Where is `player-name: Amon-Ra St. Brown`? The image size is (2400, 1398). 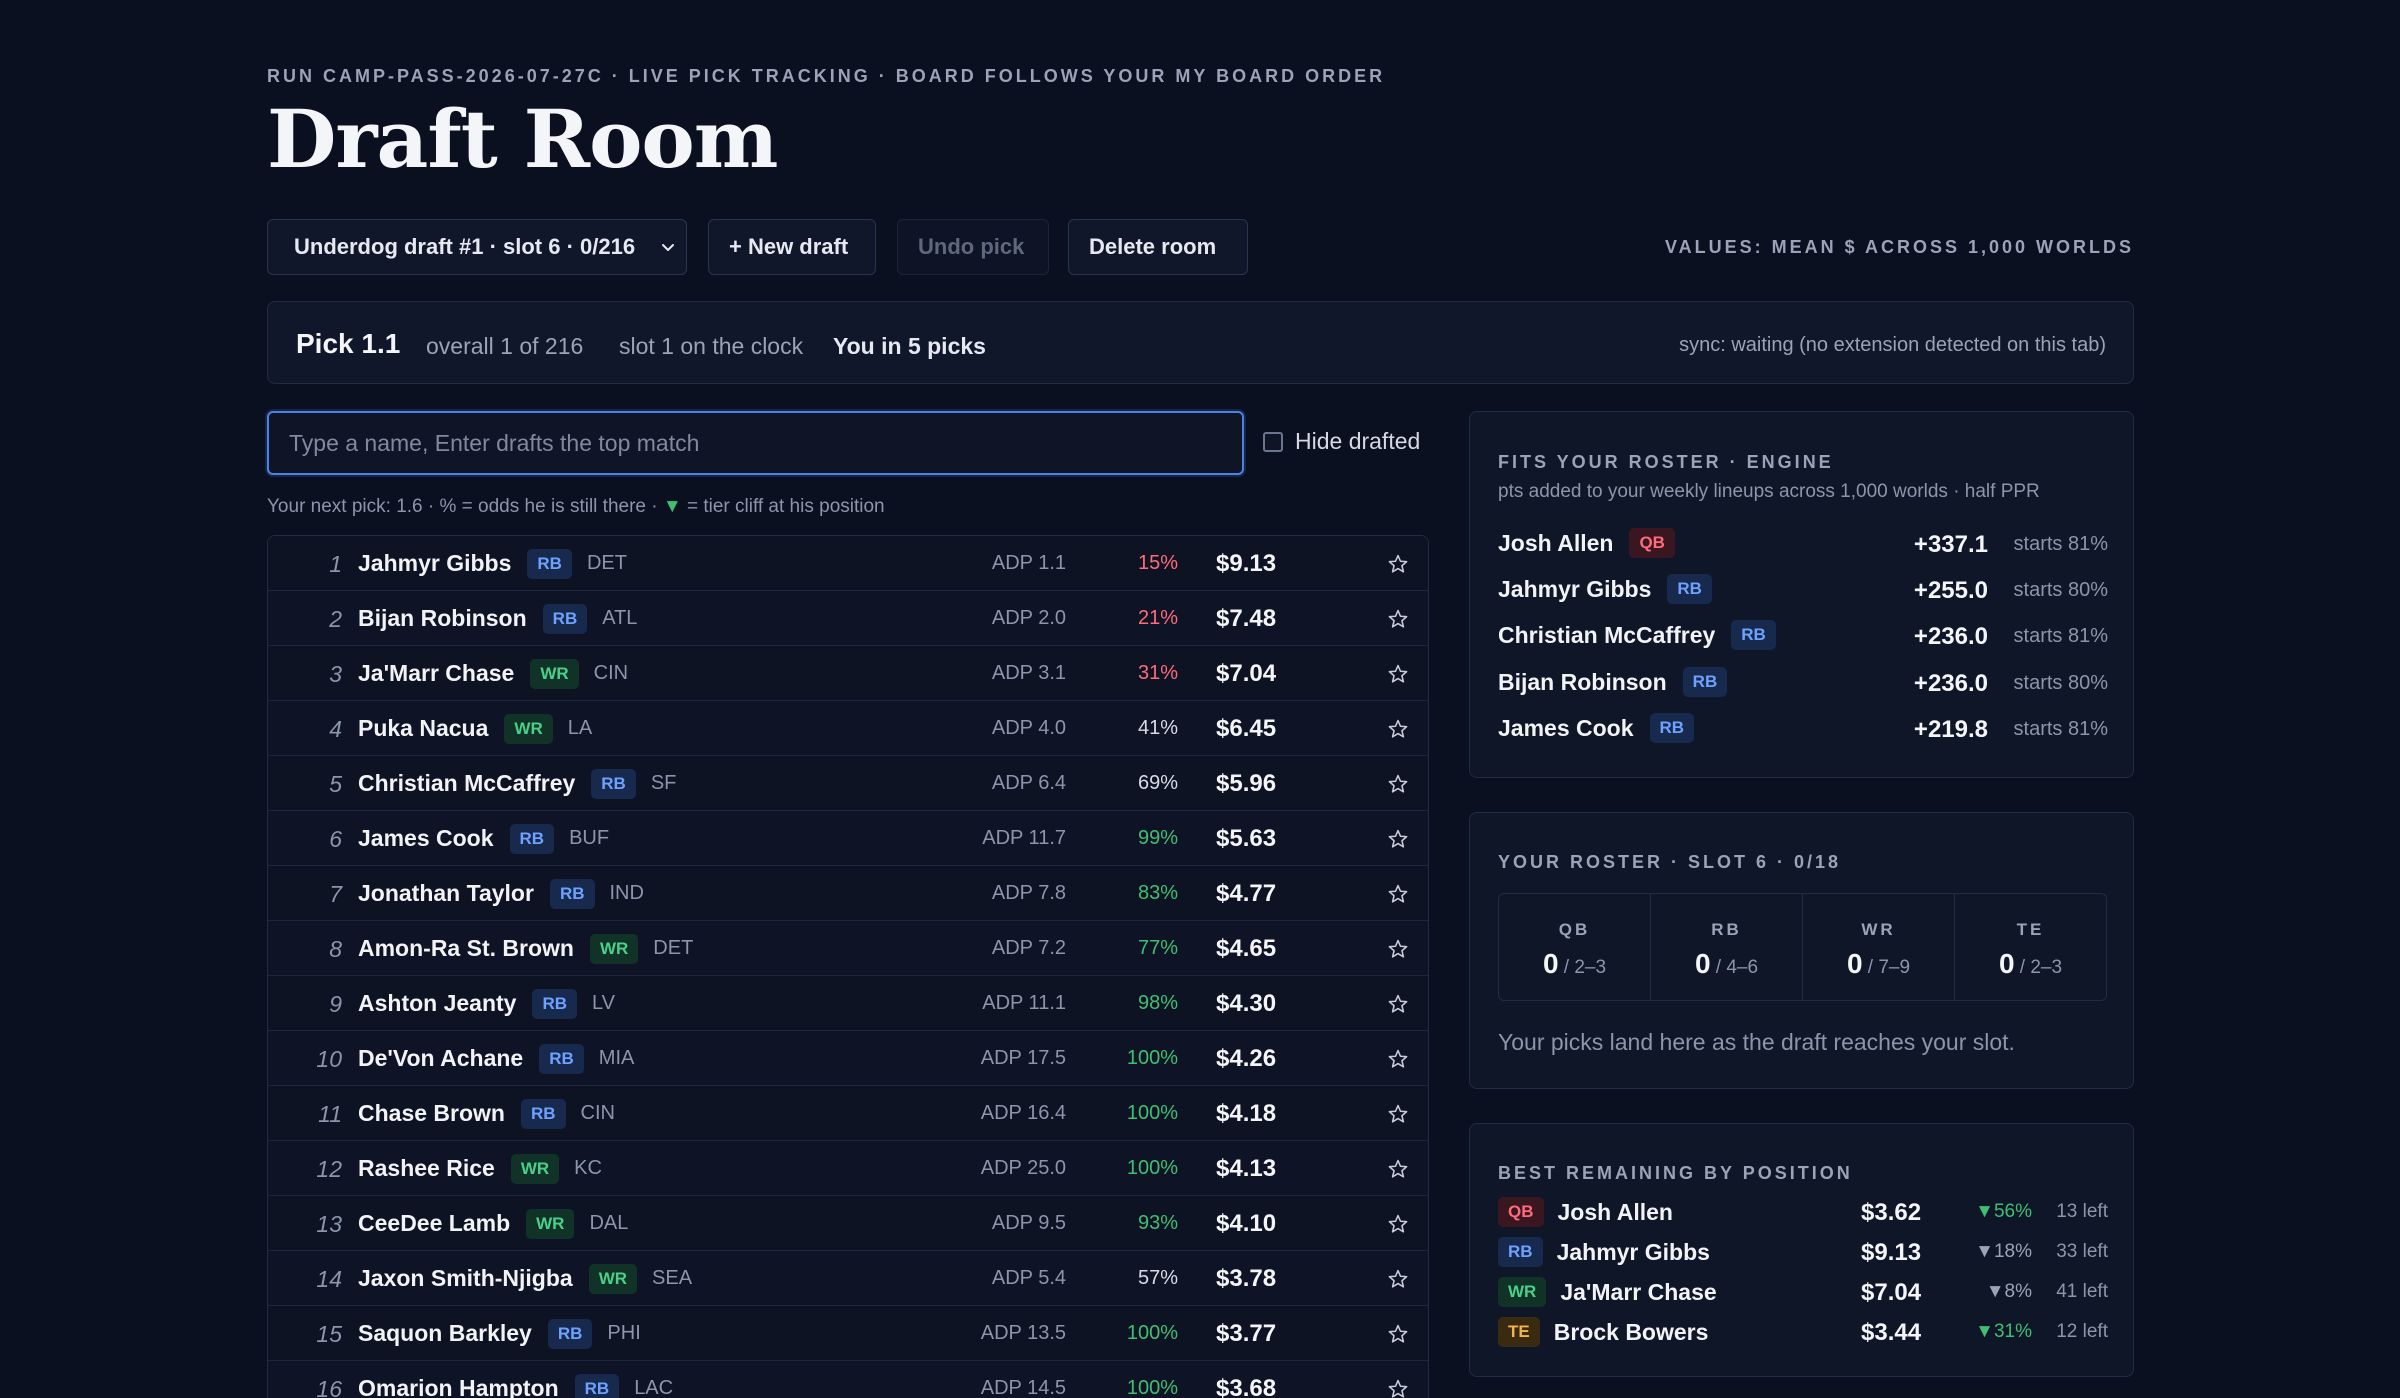
player-name: Amon-Ra St. Brown is located at coordinates (466, 948).